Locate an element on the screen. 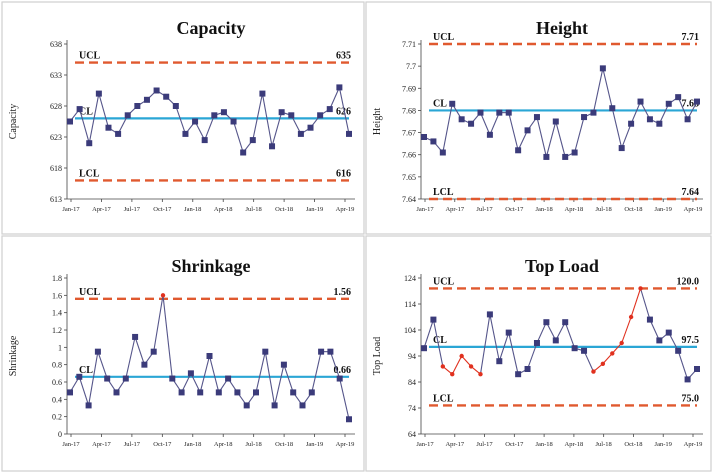 The width and height of the screenshot is (713, 473). top-load-x-tick-label: Apr-17 is located at coordinates (454, 444).